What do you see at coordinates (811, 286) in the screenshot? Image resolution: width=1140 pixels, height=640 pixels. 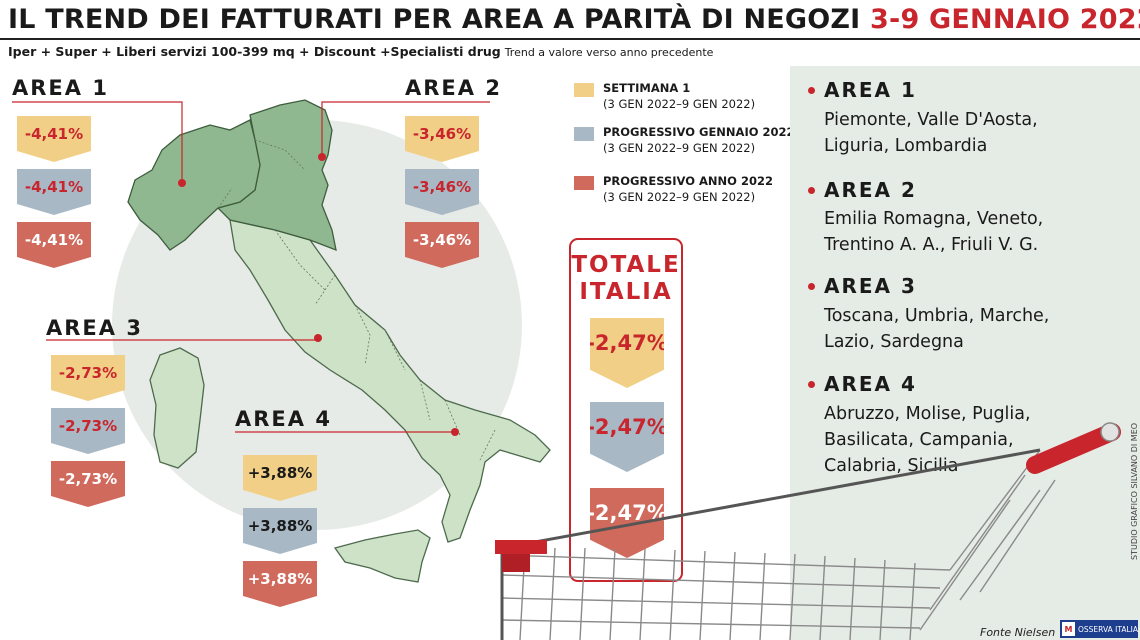 I see `panel-area3-dot` at bounding box center [811, 286].